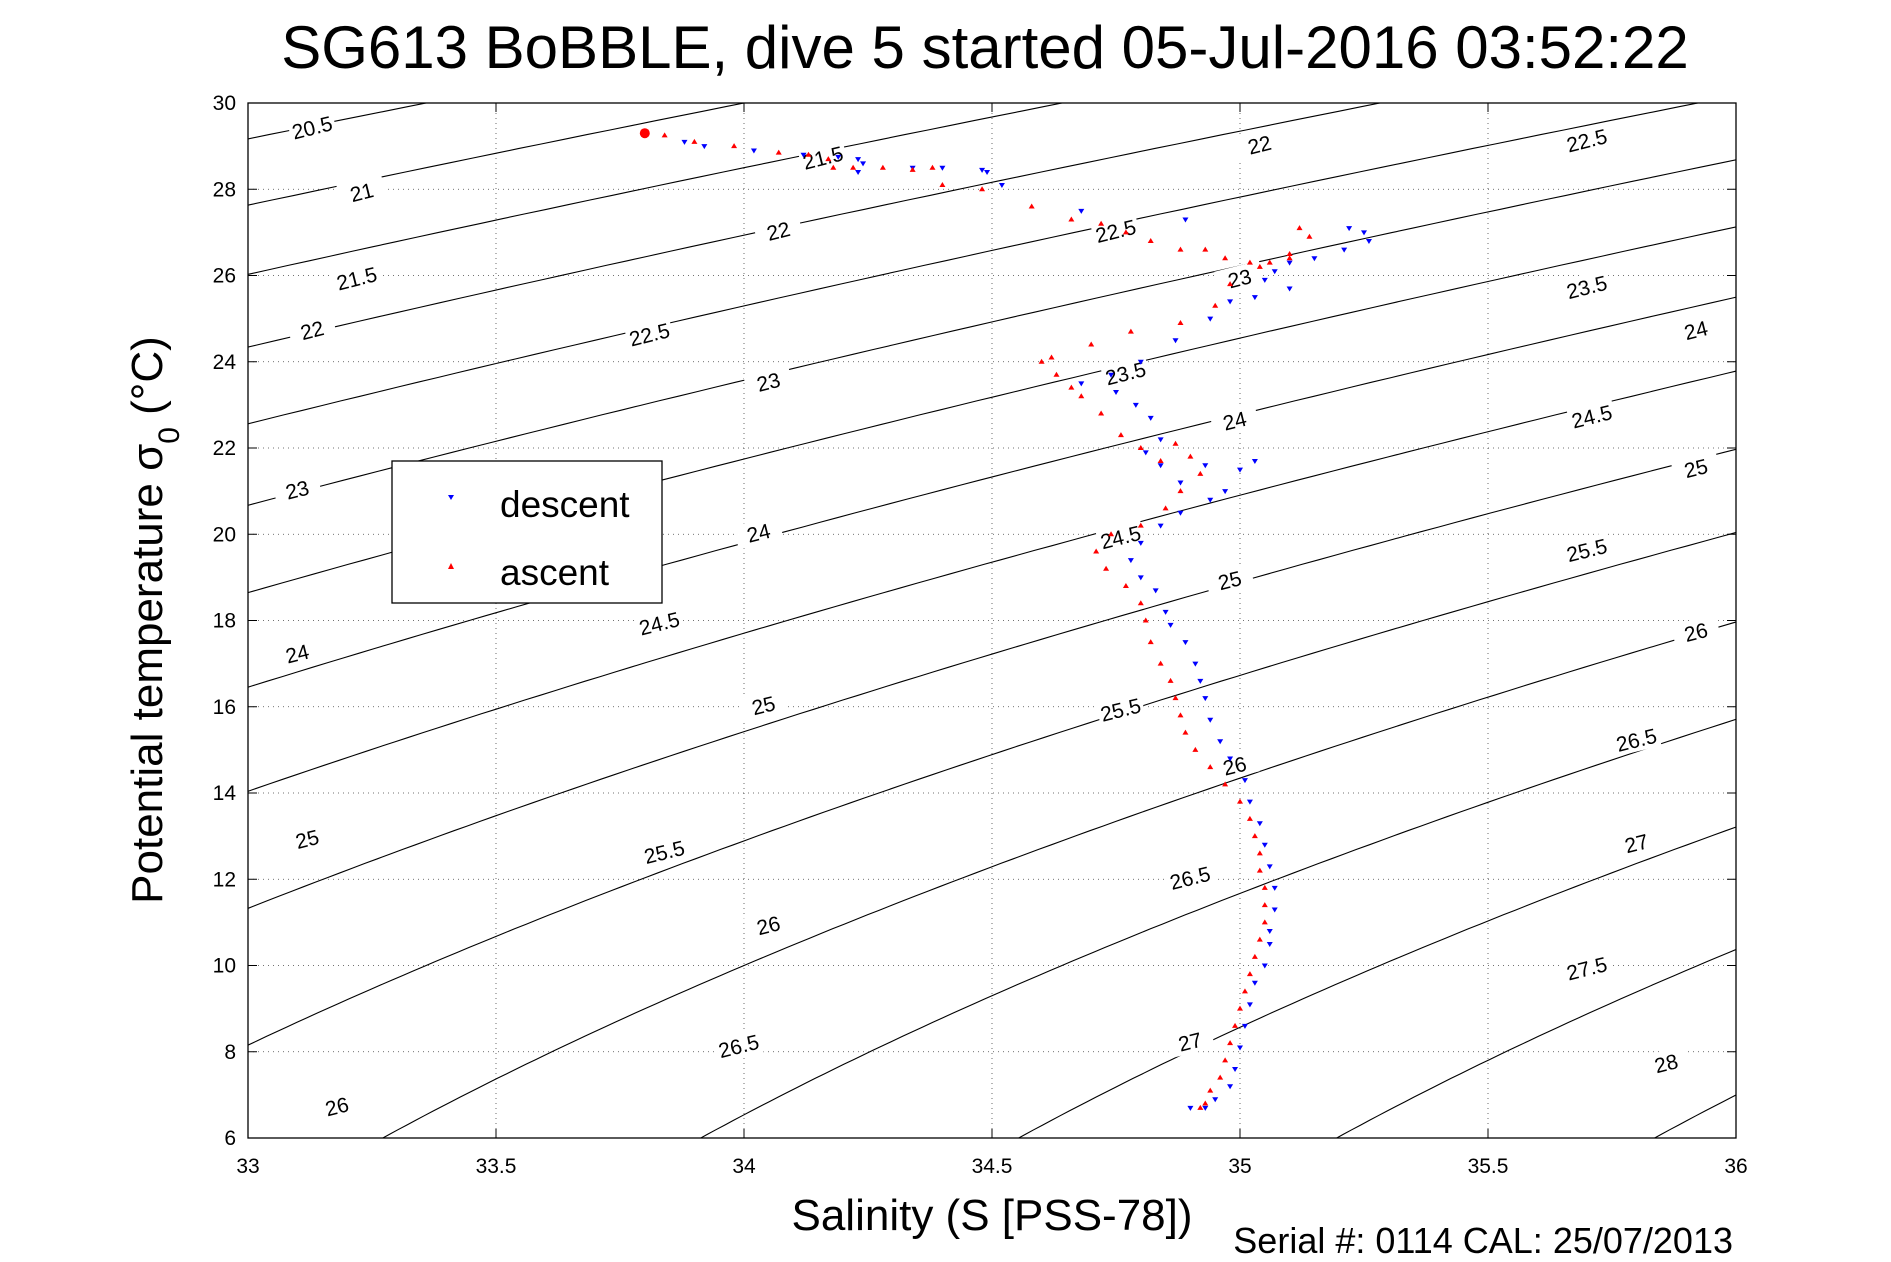 Image resolution: width=1891 pixels, height=1262 pixels. What do you see at coordinates (224, 103) in the screenshot?
I see `y-tick-label-12: 30` at bounding box center [224, 103].